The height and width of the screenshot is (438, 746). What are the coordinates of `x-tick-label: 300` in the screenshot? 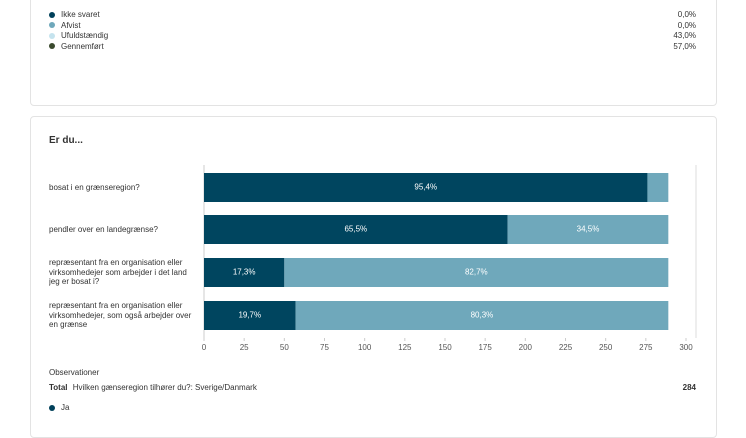 It's located at (686, 347).